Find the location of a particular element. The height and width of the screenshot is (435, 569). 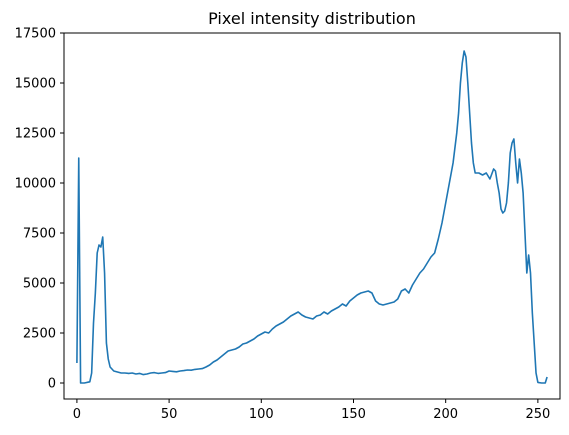

y-tick-label: 7500 is located at coordinates (39, 234).